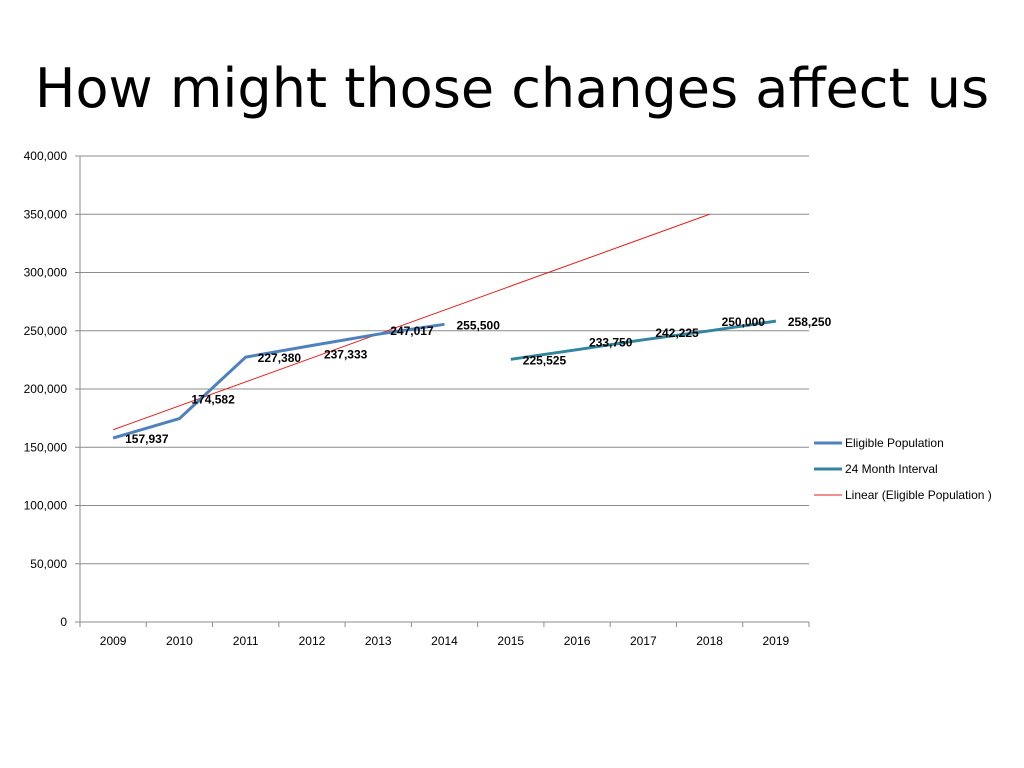 Image resolution: width=1024 pixels, height=768 pixels. What do you see at coordinates (46, 214) in the screenshot?
I see `y-tick-label: 350,000` at bounding box center [46, 214].